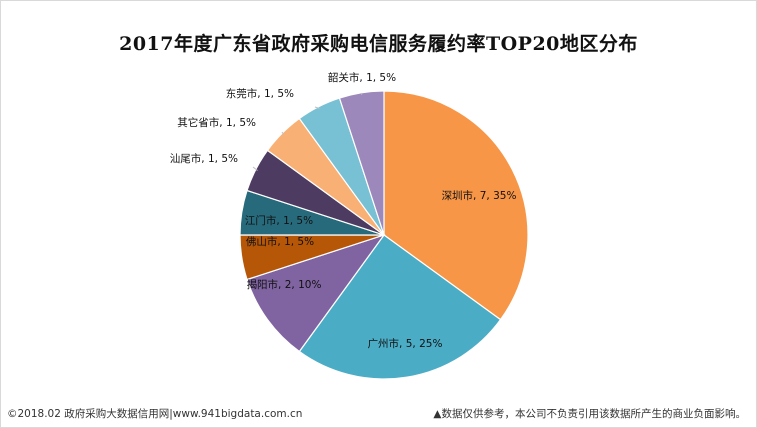  Describe the element at coordinates (216, 122) in the screenshot. I see `slice-label-7: 其它省市, 1, 5%` at that location.